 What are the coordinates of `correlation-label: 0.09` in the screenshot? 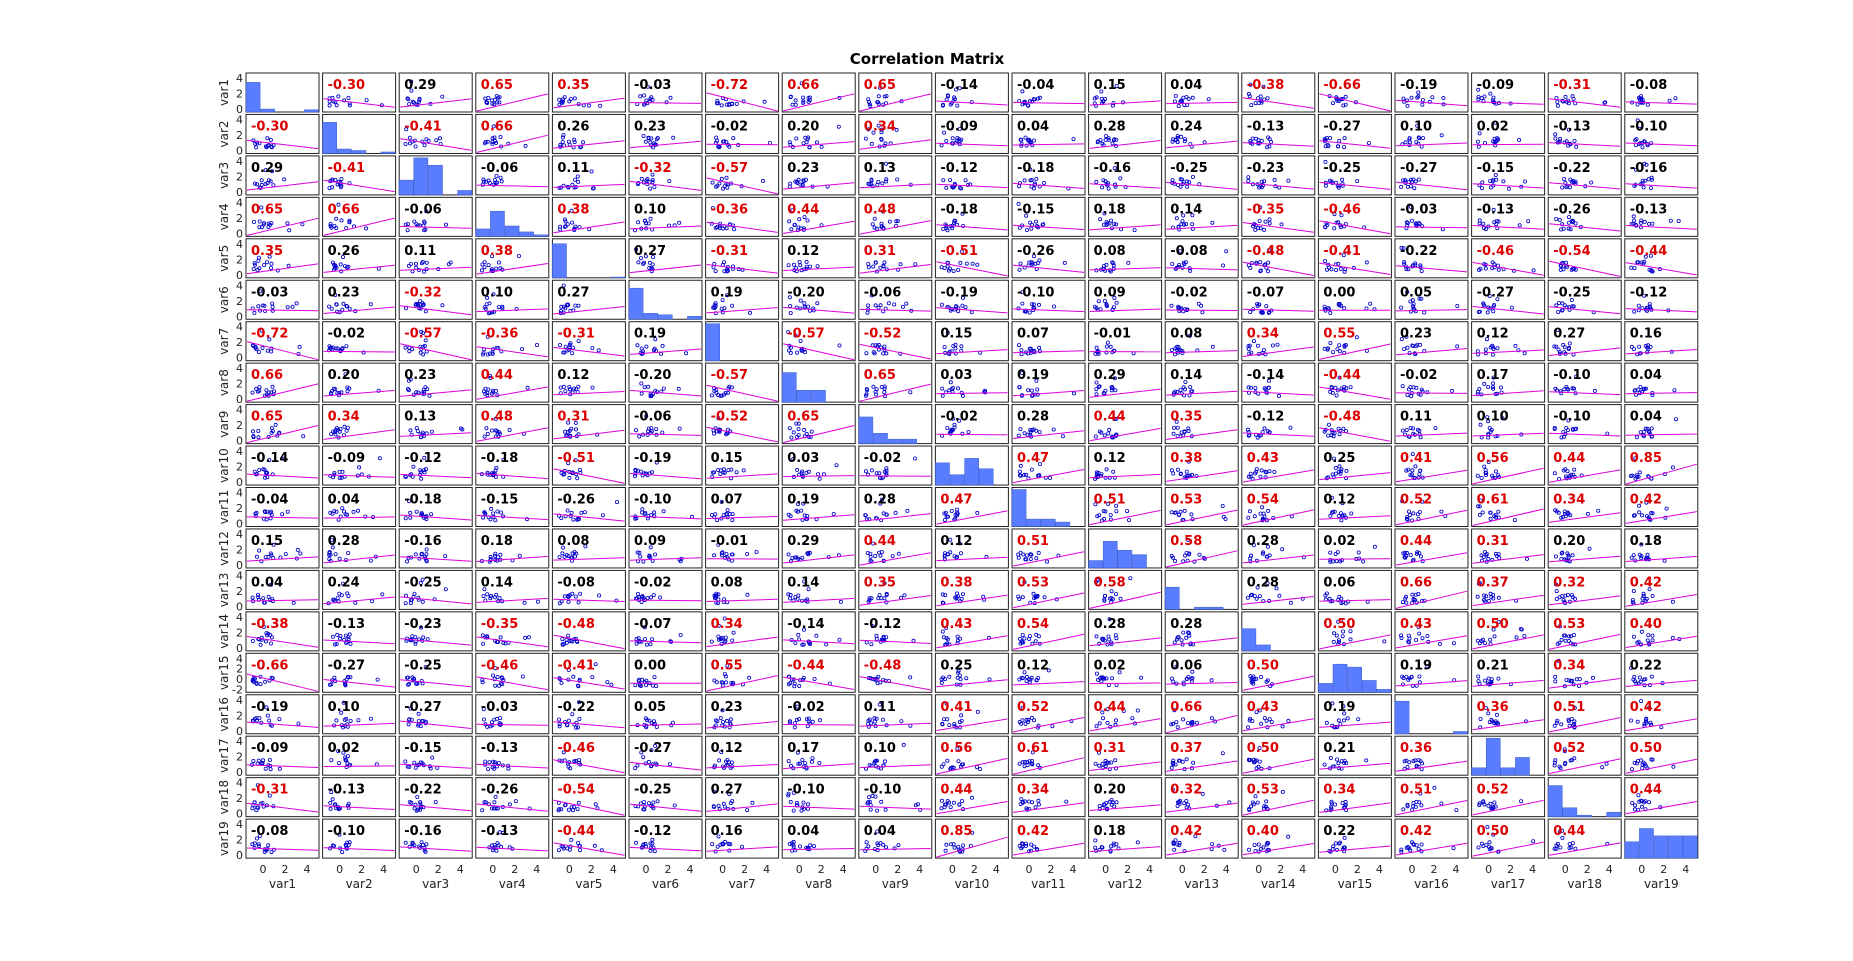 It's located at (1110, 292).